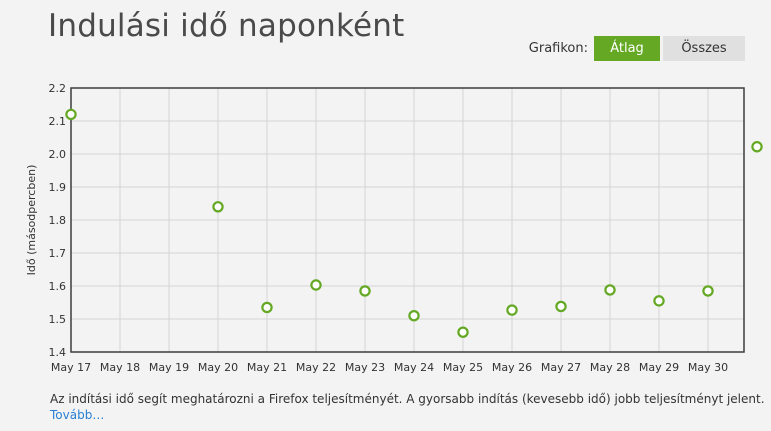 The width and height of the screenshot is (771, 431). What do you see at coordinates (58, 187) in the screenshot?
I see `y-tick-label: 1.9` at bounding box center [58, 187].